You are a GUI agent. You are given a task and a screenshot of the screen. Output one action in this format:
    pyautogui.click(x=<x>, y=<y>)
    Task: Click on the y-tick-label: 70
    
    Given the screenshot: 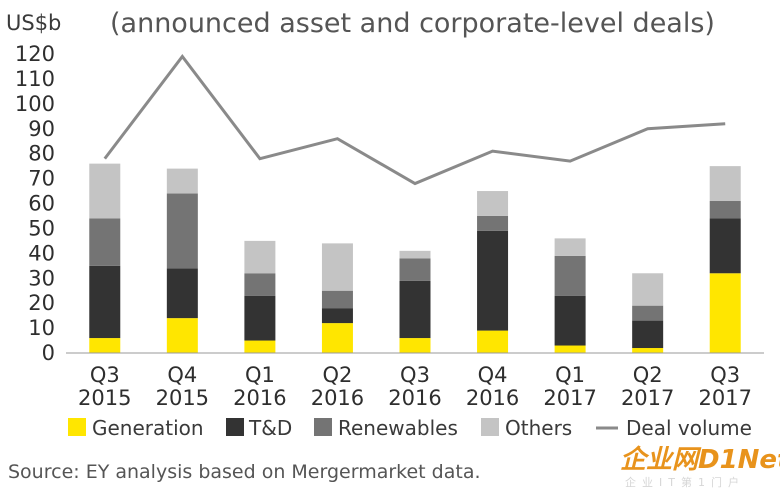 What is the action you would take?
    pyautogui.click(x=41, y=179)
    